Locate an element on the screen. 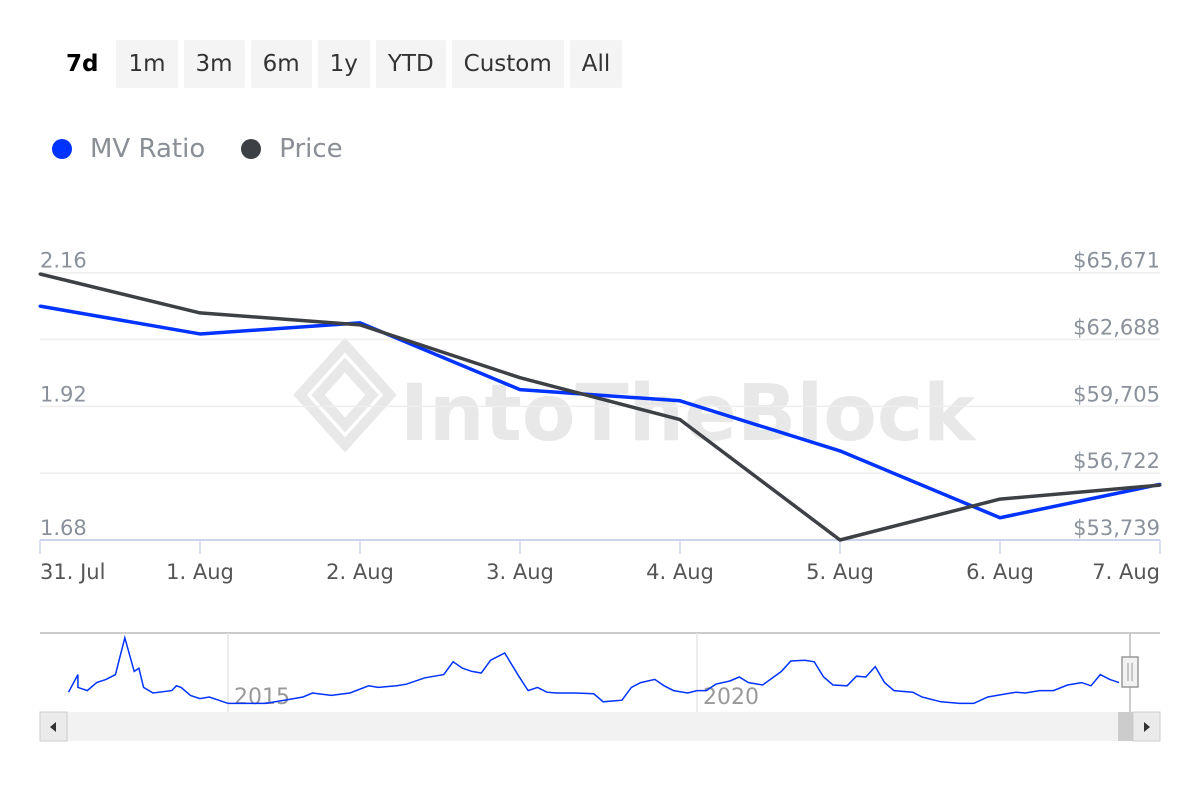  y-right-tick-label: $56,722 is located at coordinates (1116, 461).